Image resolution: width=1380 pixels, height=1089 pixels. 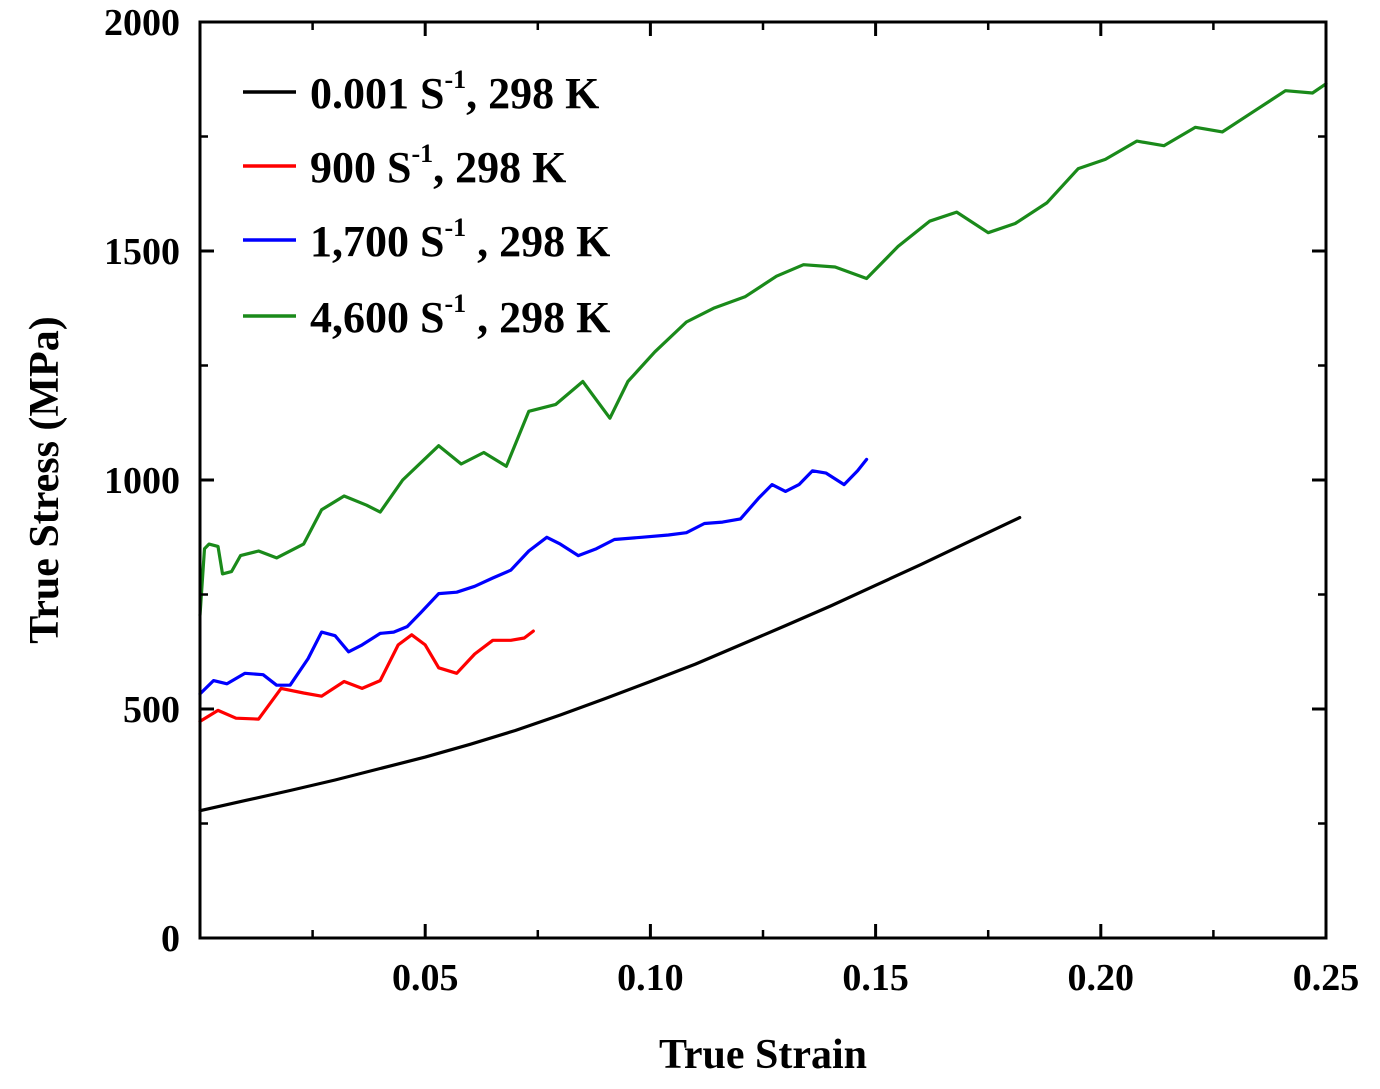 I want to click on x-tick-label: 0.10, so click(x=650, y=978).